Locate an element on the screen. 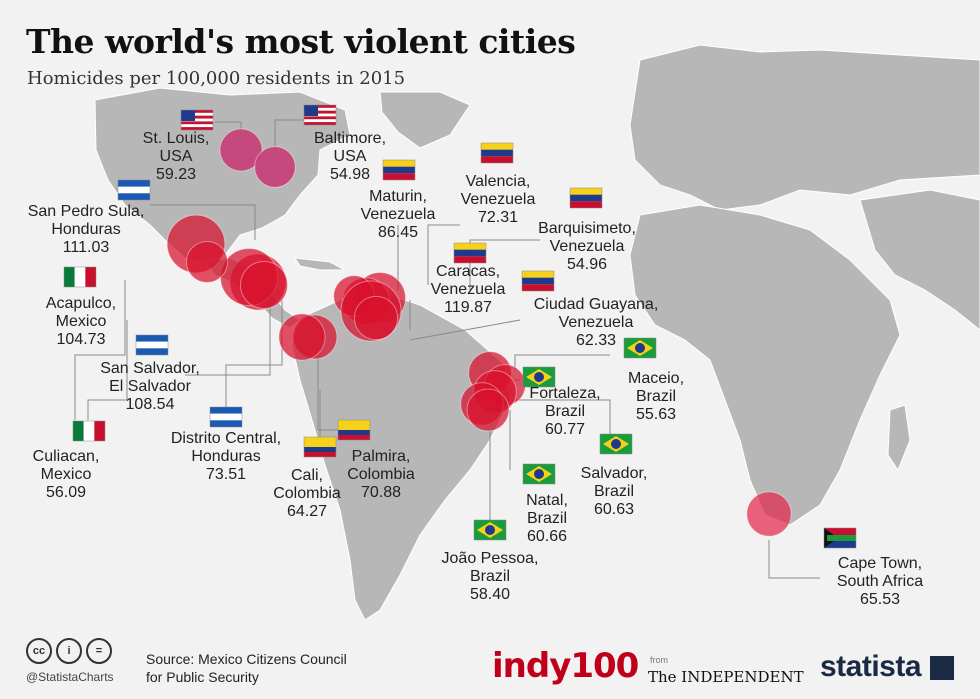 Image resolution: width=980 pixels, height=699 pixels. mexico-flag-icon is located at coordinates (89, 431).